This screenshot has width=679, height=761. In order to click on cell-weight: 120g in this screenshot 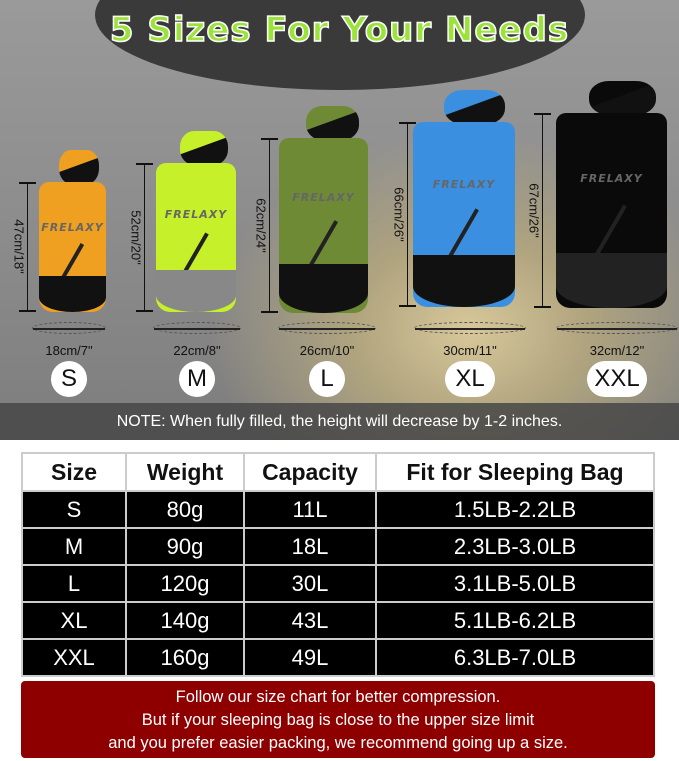, I will do `click(185, 583)`.